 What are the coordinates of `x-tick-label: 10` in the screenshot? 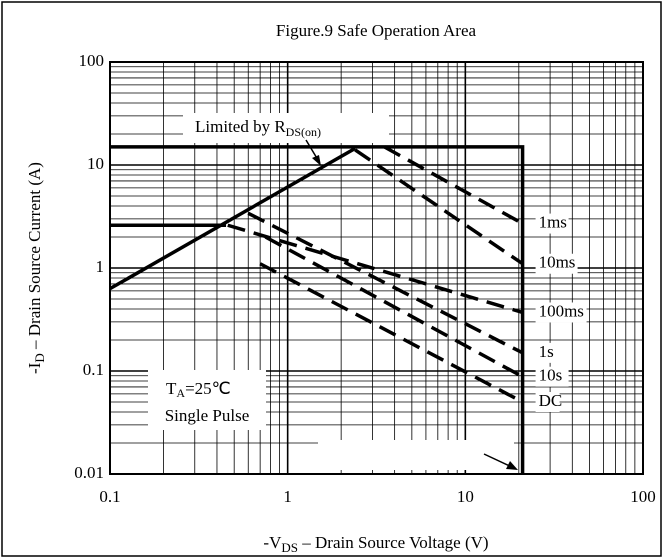 It's located at (465, 496).